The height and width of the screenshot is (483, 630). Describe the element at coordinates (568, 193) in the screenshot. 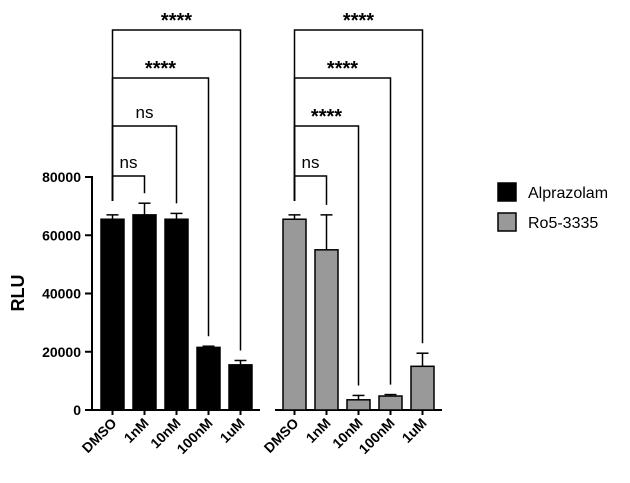

I see `legend-label: Alprazolam` at that location.